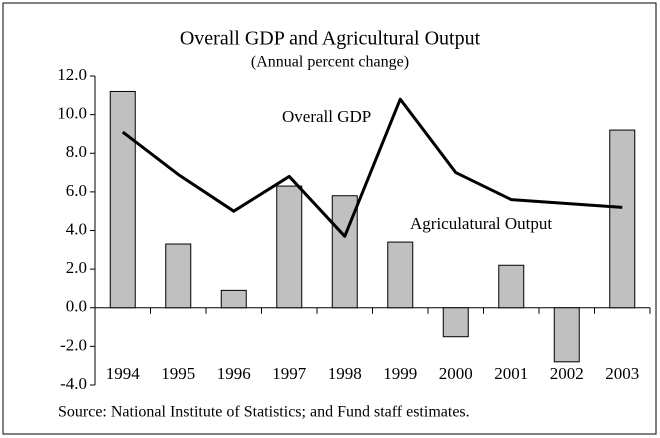 This screenshot has height=438, width=660. Describe the element at coordinates (330, 39) in the screenshot. I see `chart-title: Overall GDP and Agricultural Output` at that location.